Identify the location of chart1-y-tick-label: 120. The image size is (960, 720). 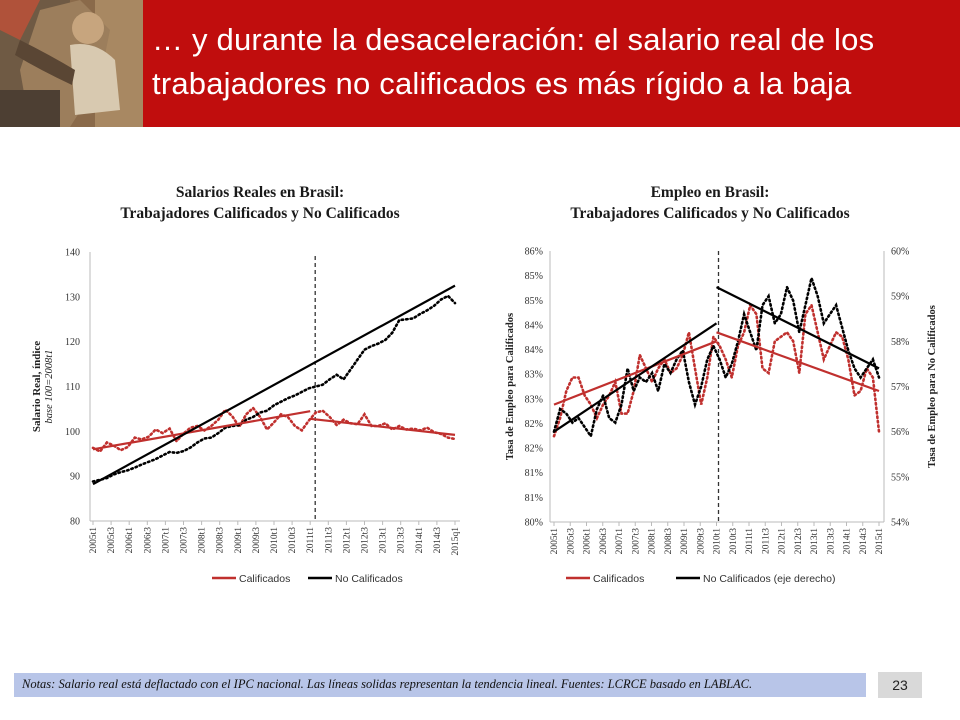
(72, 342).